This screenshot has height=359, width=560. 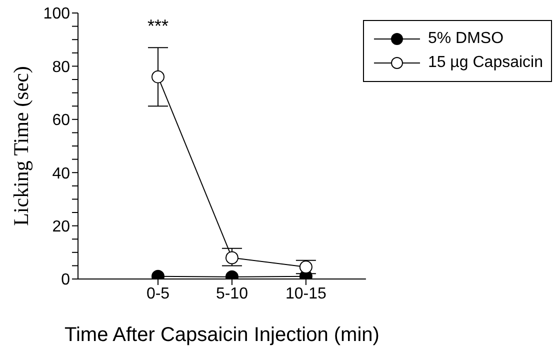 What do you see at coordinates (61, 227) in the screenshot?
I see `y-tick-label: 20` at bounding box center [61, 227].